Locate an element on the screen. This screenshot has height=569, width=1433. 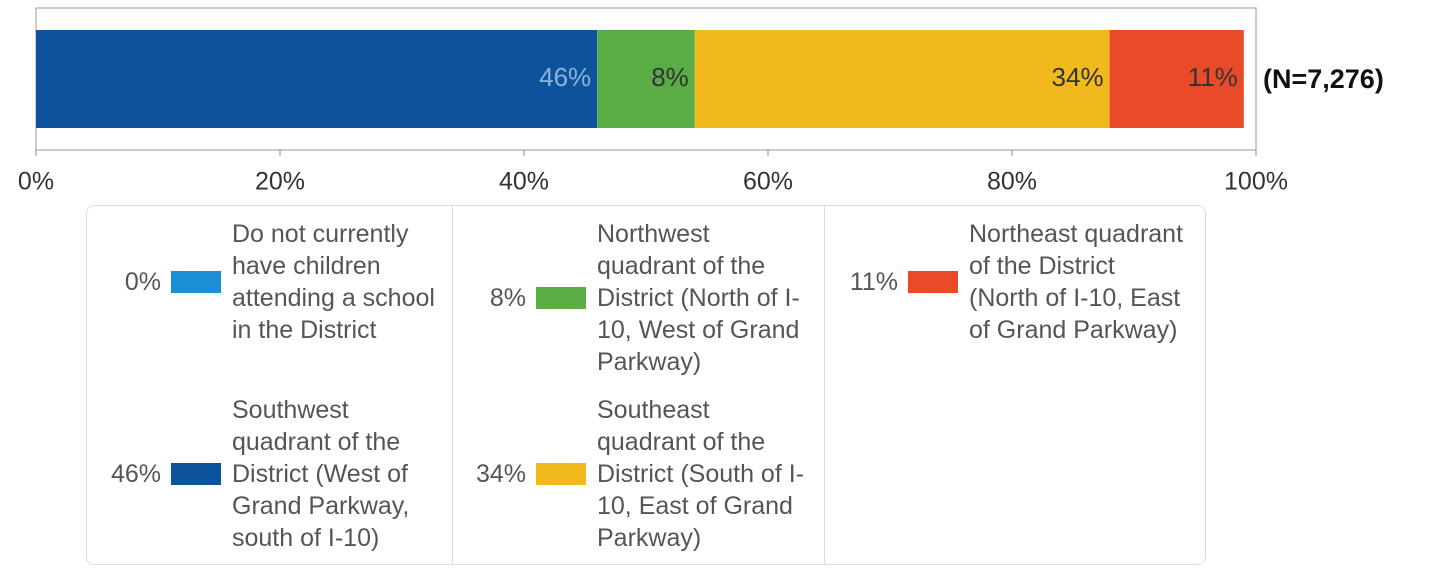
legend-value: 11% is located at coordinates (873, 281).